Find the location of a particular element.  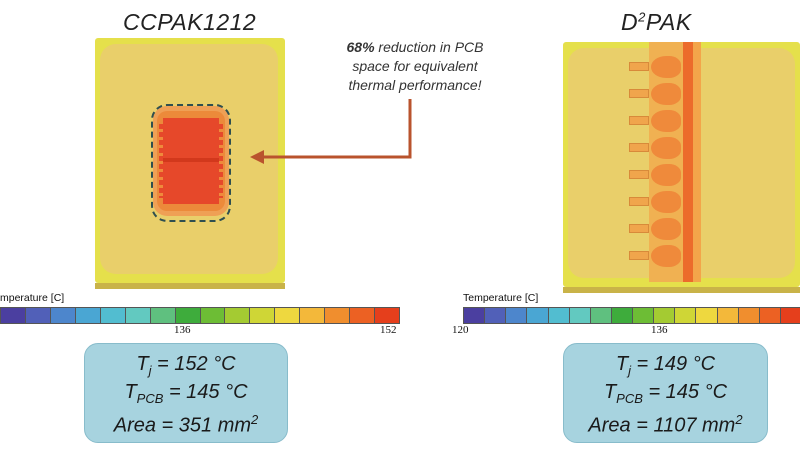

ccpak-tpcb: TPCB = 145 °C is located at coordinates (186, 393).